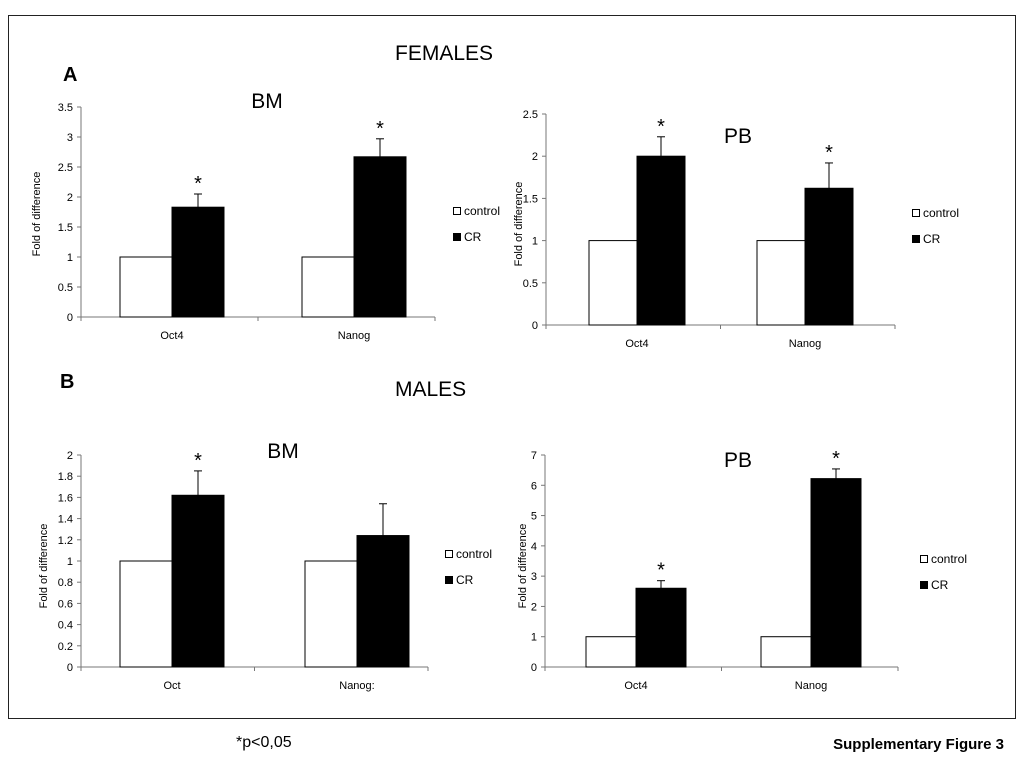 The height and width of the screenshot is (768, 1024). What do you see at coordinates (65, 108) in the screenshot?
I see `y-tick-label: 3.5` at bounding box center [65, 108].